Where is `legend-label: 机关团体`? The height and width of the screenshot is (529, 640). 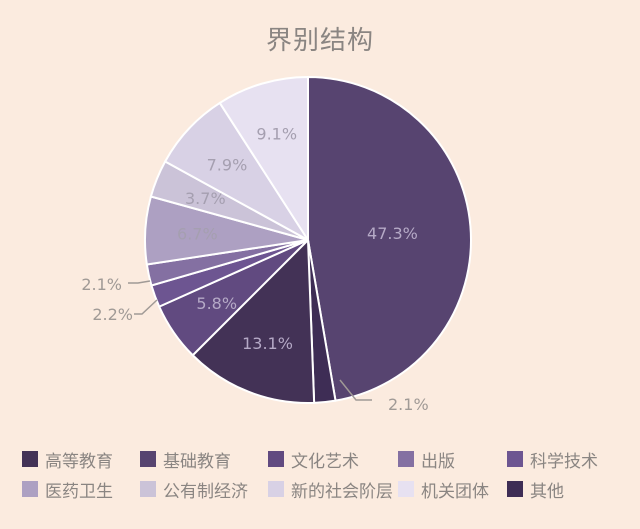
legend-label: 机关团体 is located at coordinates (455, 491).